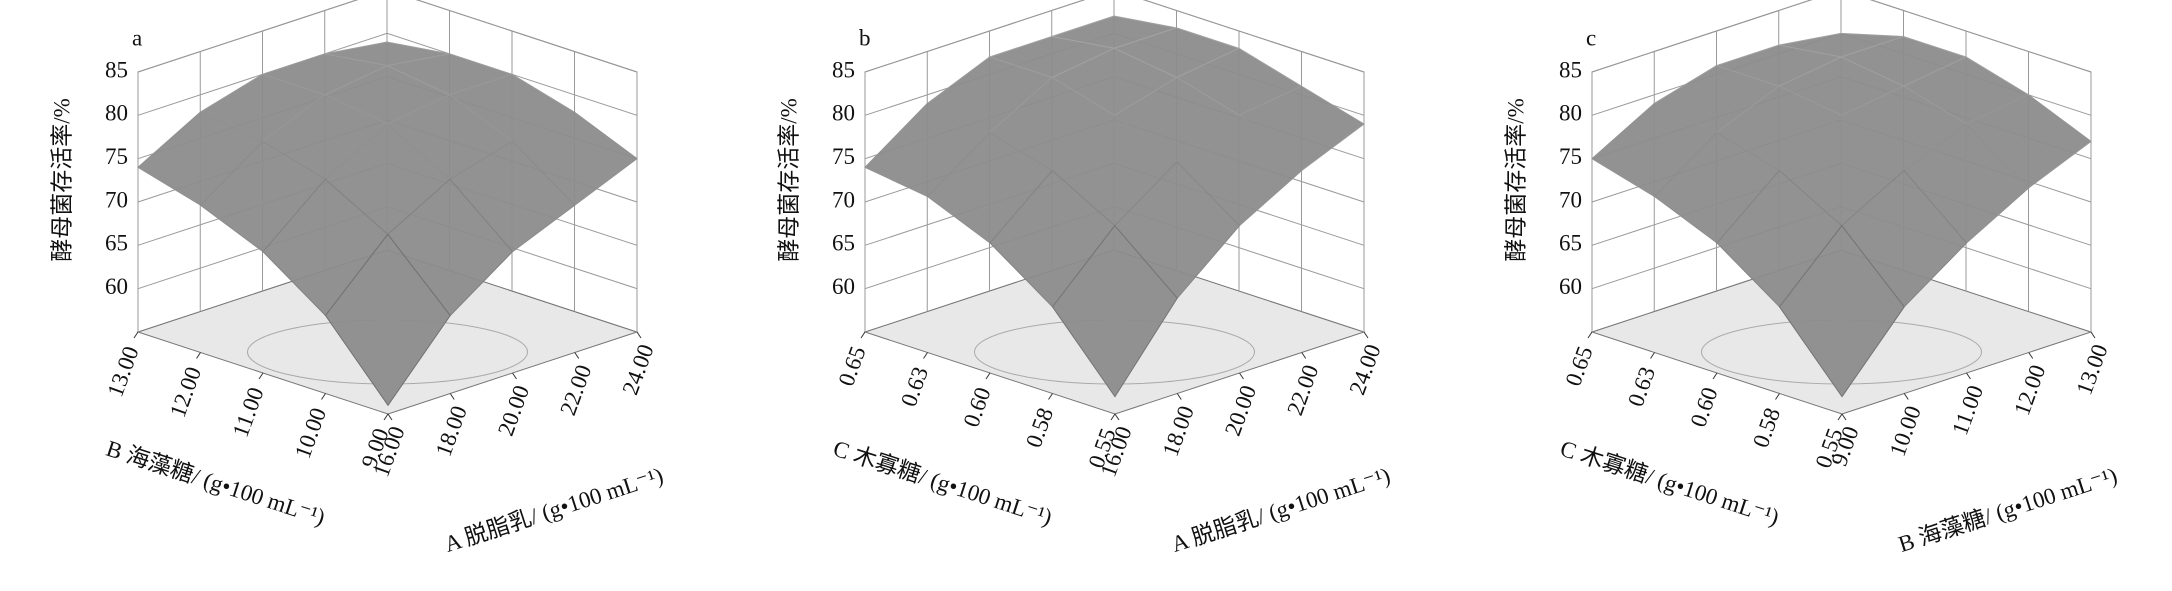 The height and width of the screenshot is (591, 2172). What do you see at coordinates (248, 412) in the screenshot?
I see `y-tick-label: 11.00` at bounding box center [248, 412].